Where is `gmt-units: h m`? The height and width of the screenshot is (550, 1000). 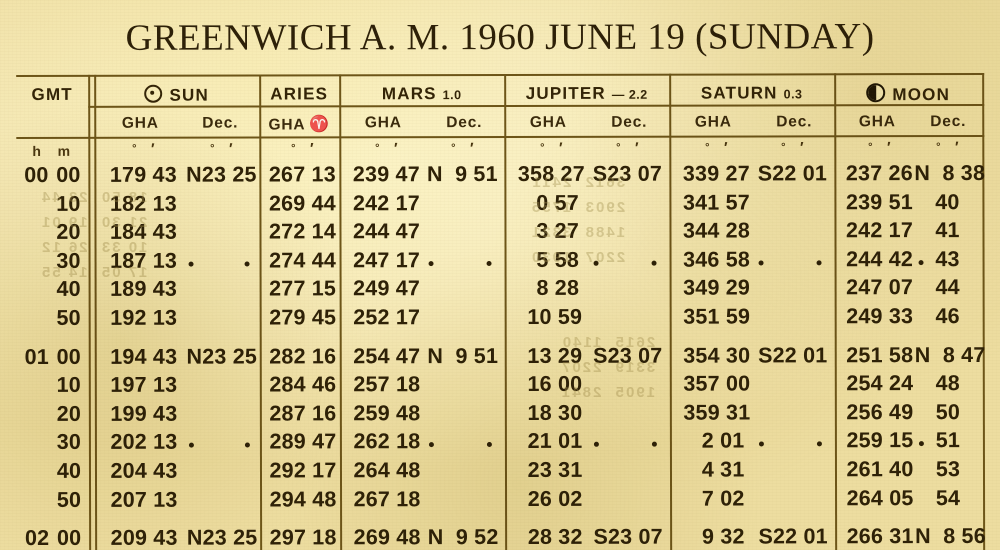 gmt-units: h m is located at coordinates (53, 150).